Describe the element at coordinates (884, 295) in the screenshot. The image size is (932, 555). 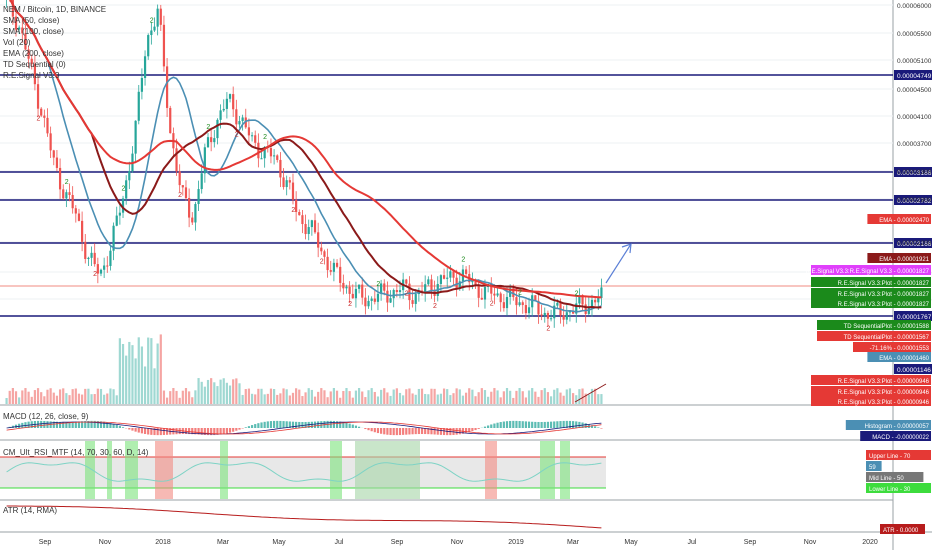
I see `price-tag-label: R.E.Signal V3.3:Plot - 0.00001827` at that location.